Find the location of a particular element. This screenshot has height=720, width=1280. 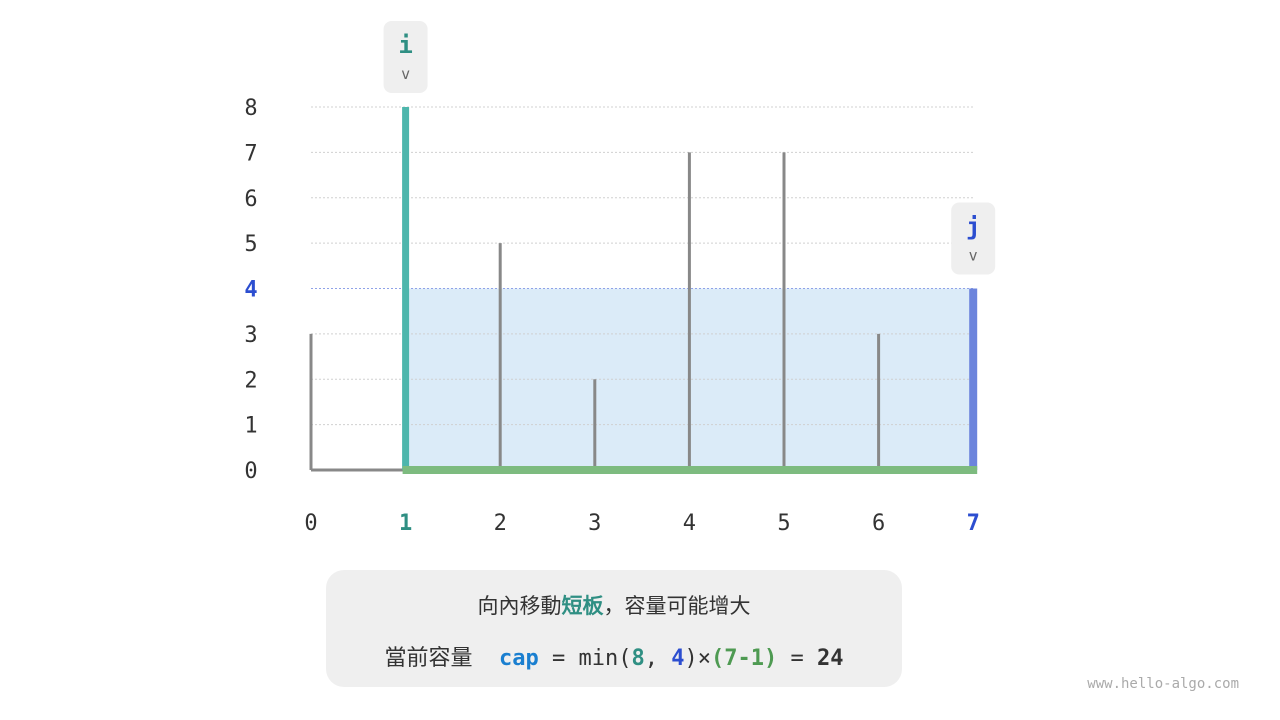

y-tick-label: 6 is located at coordinates (250, 199).